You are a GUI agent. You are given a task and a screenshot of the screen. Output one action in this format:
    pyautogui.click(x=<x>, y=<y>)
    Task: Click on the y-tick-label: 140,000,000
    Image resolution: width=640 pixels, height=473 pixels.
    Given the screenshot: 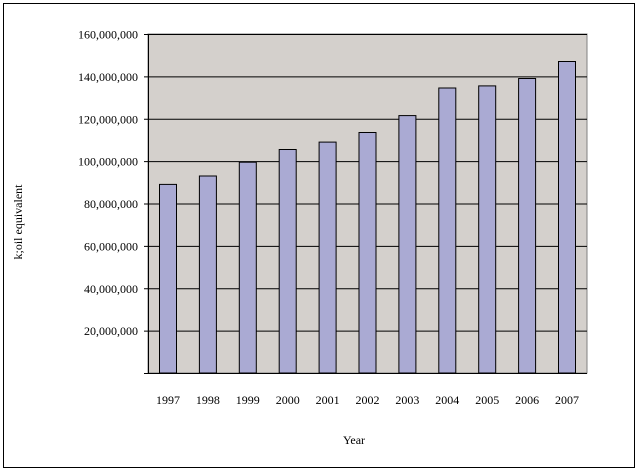 What is the action you would take?
    pyautogui.click(x=108, y=77)
    